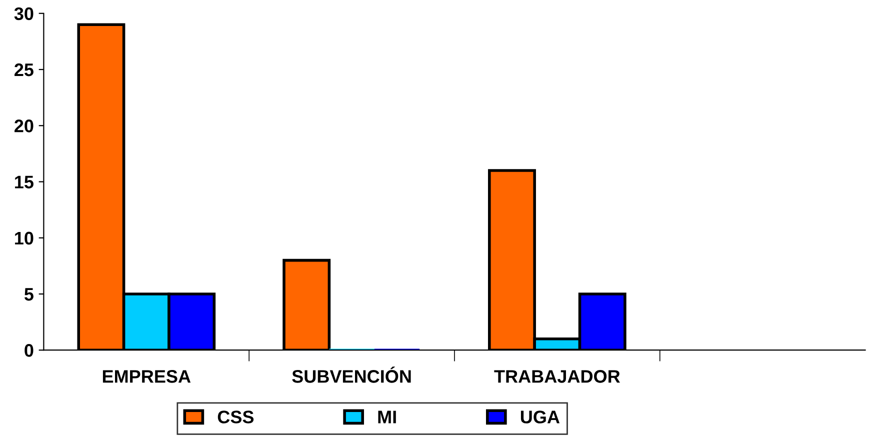 The image size is (874, 446). What do you see at coordinates (24, 238) in the screenshot?
I see `y-tick-label: 10` at bounding box center [24, 238].